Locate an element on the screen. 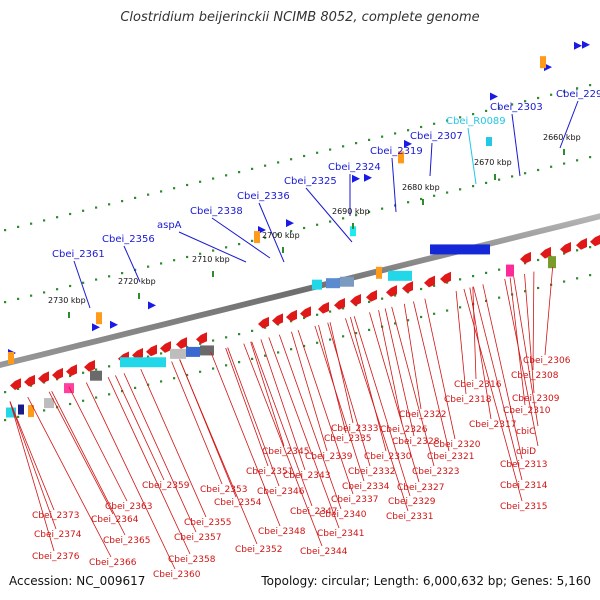 The height and width of the screenshot is (600, 600). tick-label: 2730 kbp is located at coordinates (67, 300).